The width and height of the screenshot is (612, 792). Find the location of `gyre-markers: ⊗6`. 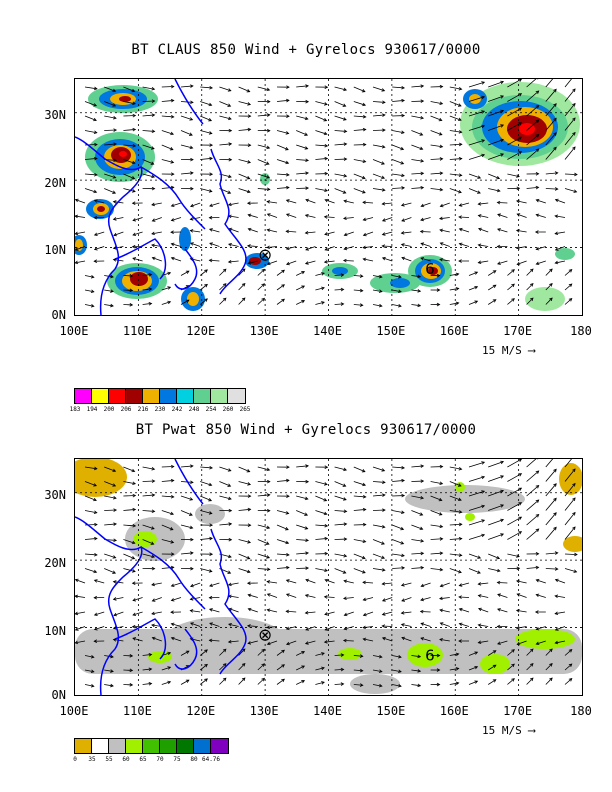

gyre-markers: ⊗6 is located at coordinates (346, 644).